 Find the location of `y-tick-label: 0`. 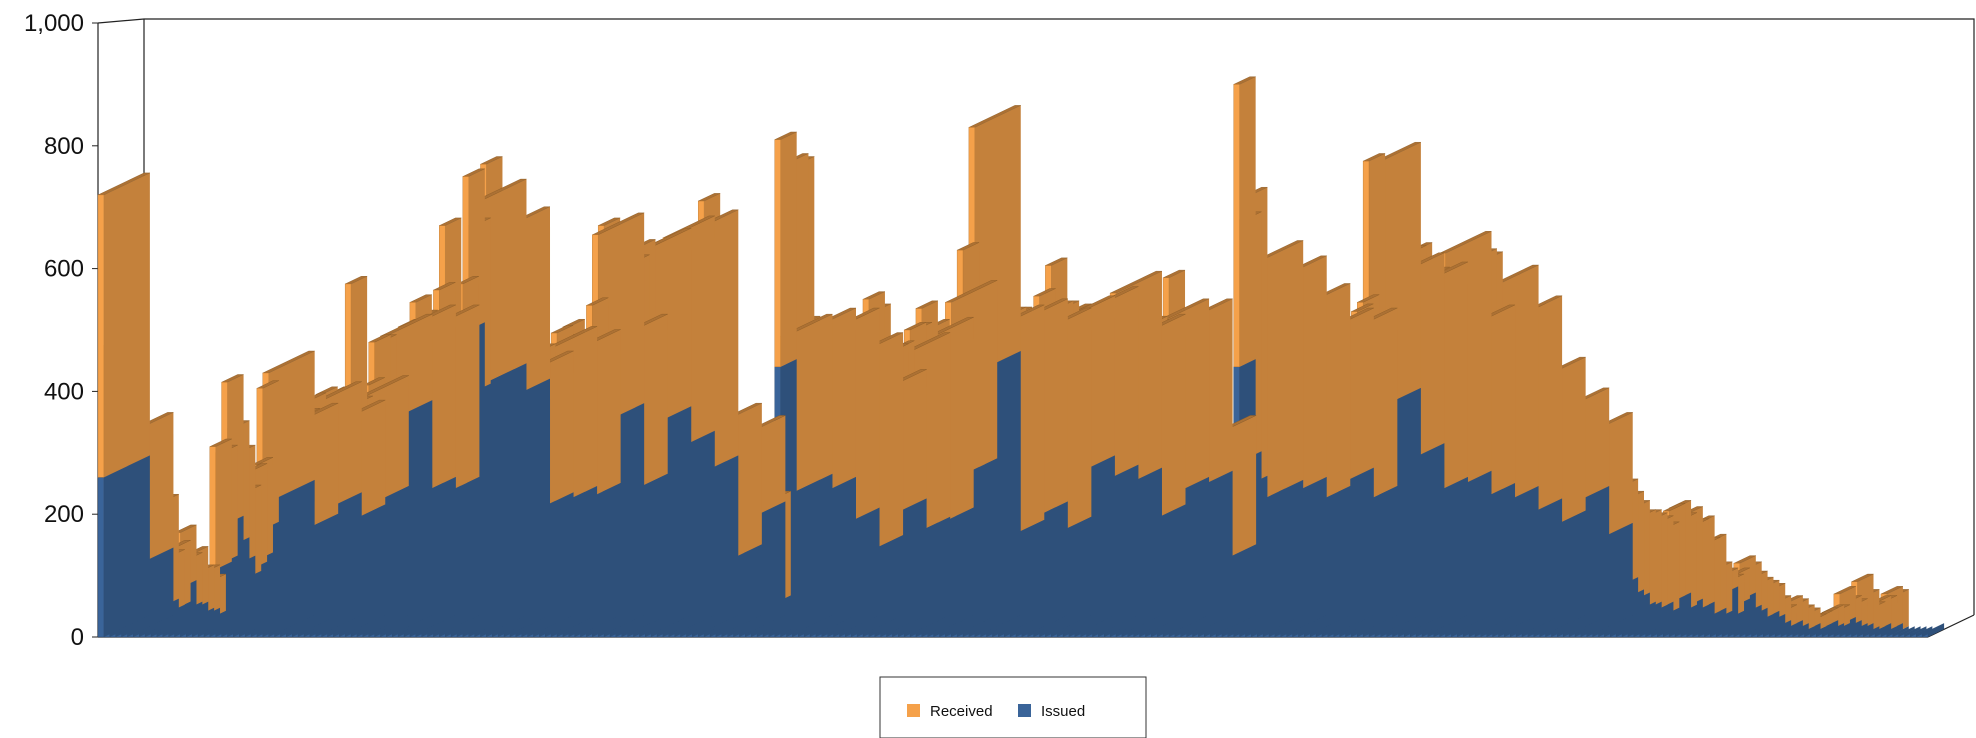

y-tick-label: 0 is located at coordinates (77, 637).